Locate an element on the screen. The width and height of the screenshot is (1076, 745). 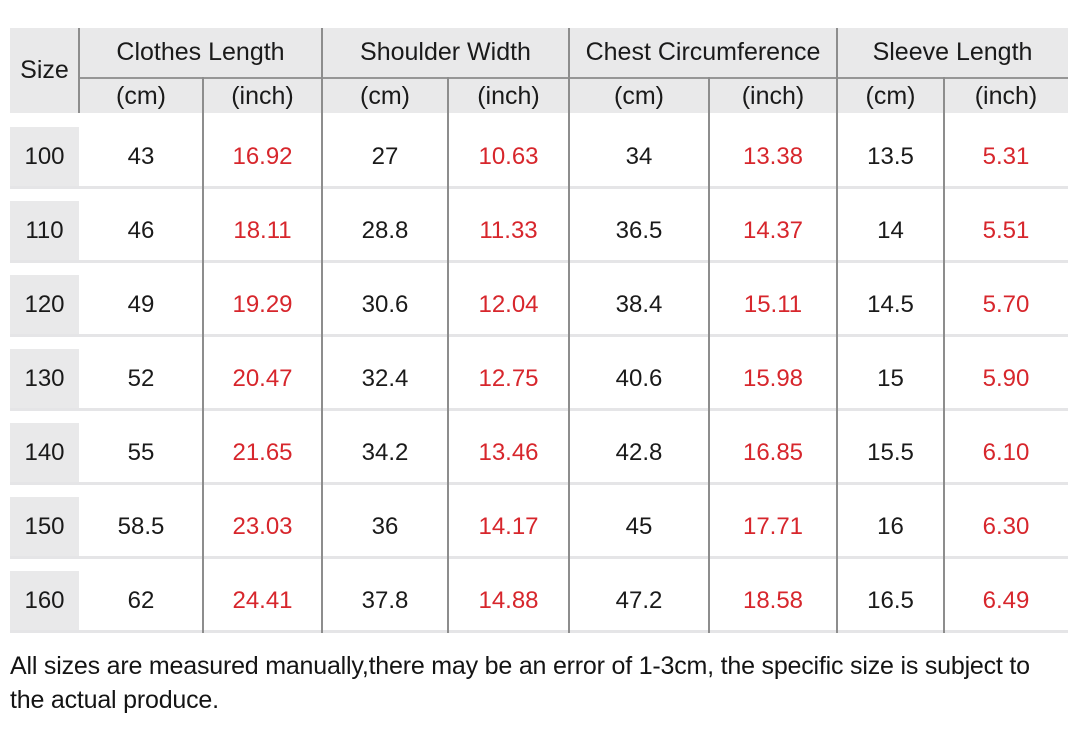
value-cell: 18.11 is located at coordinates (262, 230).